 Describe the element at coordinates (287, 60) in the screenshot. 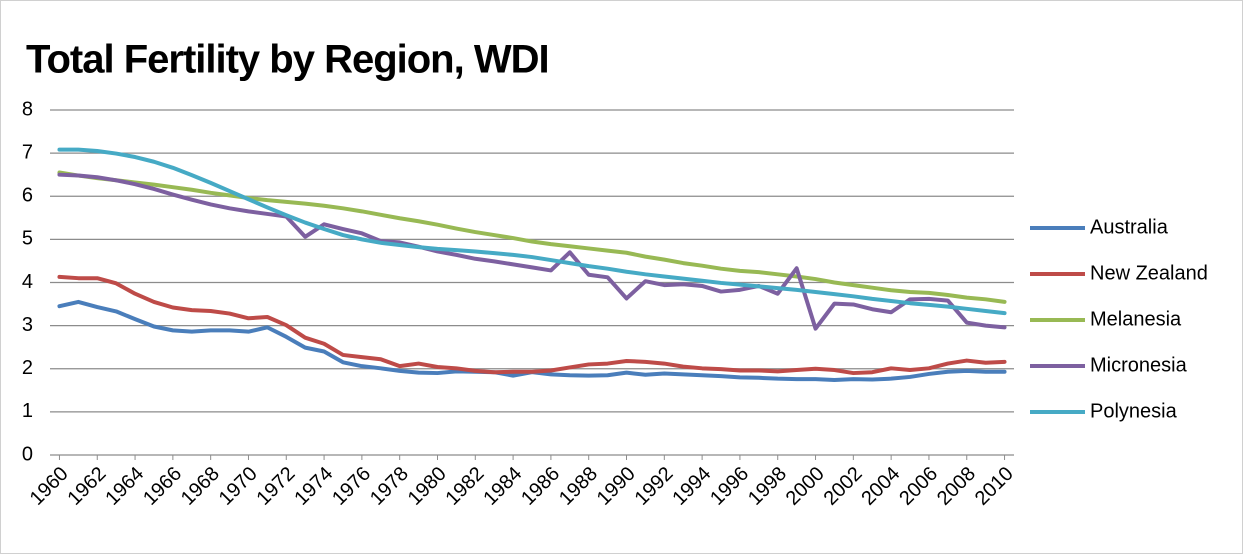

I see `chart-title: Total Fertility by Region, WDI` at that location.